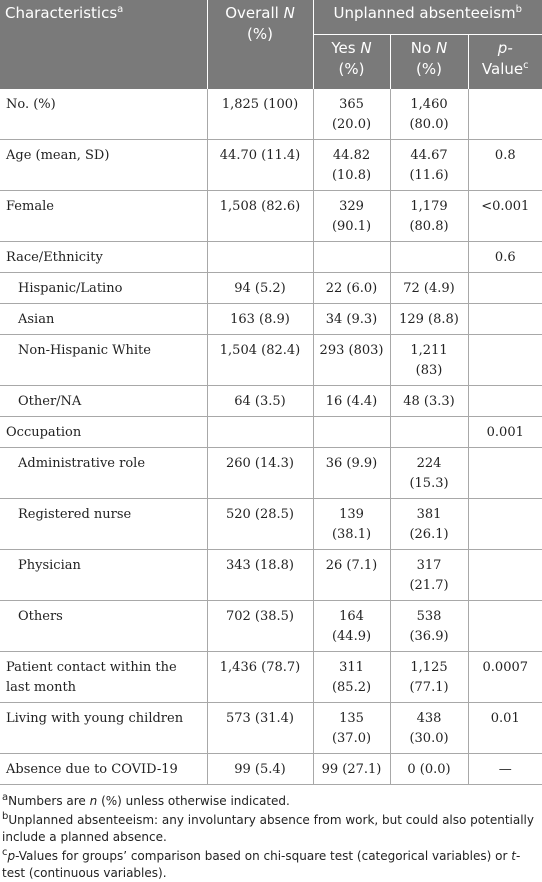  What do you see at coordinates (352, 61) in the screenshot?
I see `header-yes: Yes N (%)` at bounding box center [352, 61].